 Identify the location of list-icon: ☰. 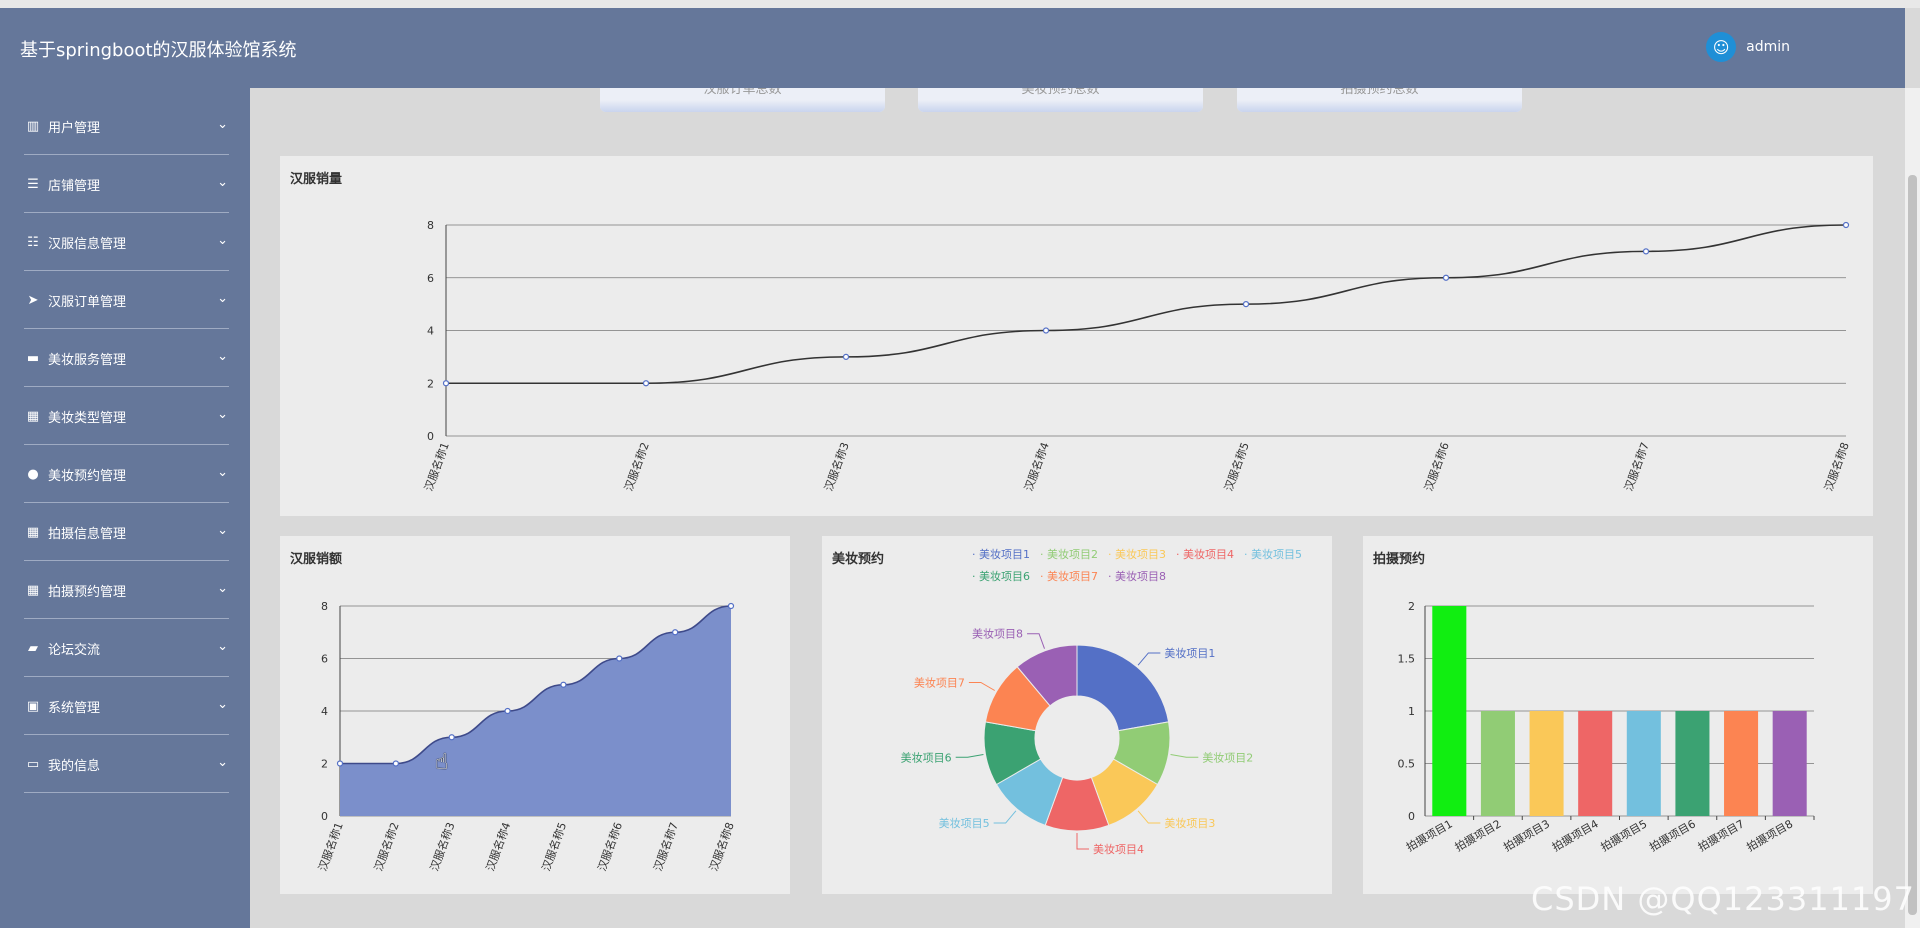
(33, 184).